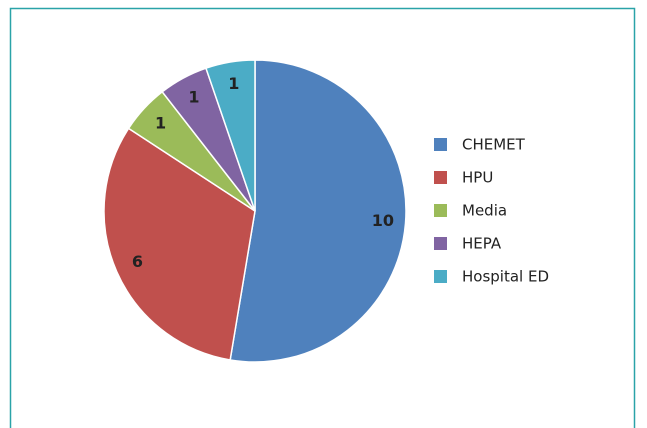 The height and width of the screenshot is (428, 647). I want to click on legend-label: HEPA, so click(482, 244).